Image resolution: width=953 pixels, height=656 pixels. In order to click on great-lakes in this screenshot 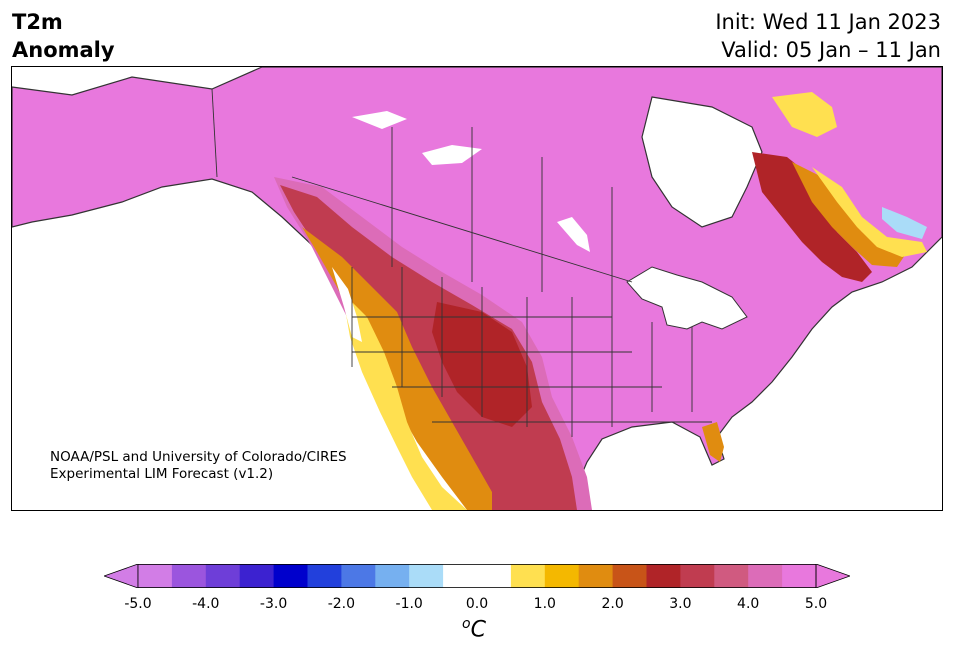, I will do `click(687, 298)`.